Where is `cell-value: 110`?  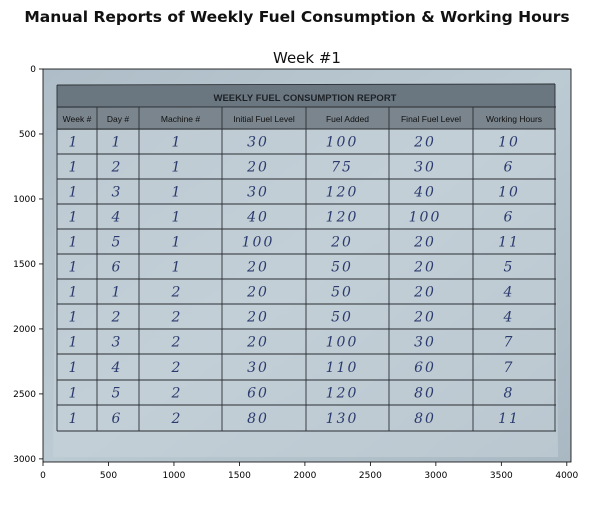 cell-value: 110 is located at coordinates (342, 368).